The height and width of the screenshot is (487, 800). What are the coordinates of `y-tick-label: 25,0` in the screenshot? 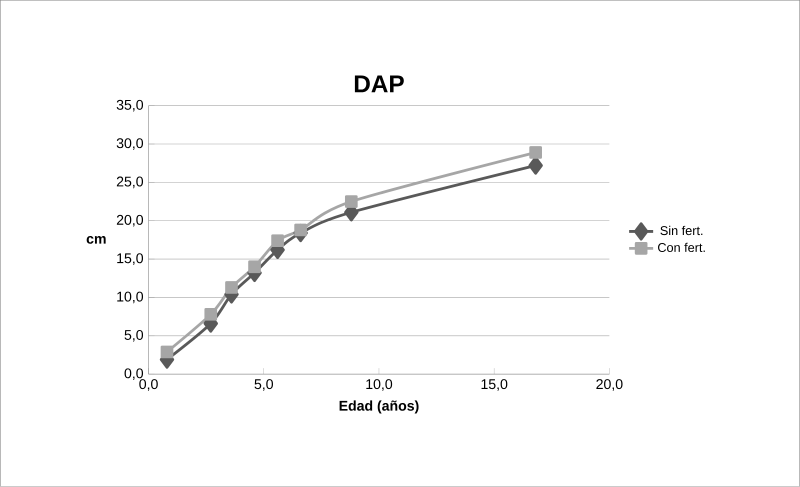 It's located at (130, 182).